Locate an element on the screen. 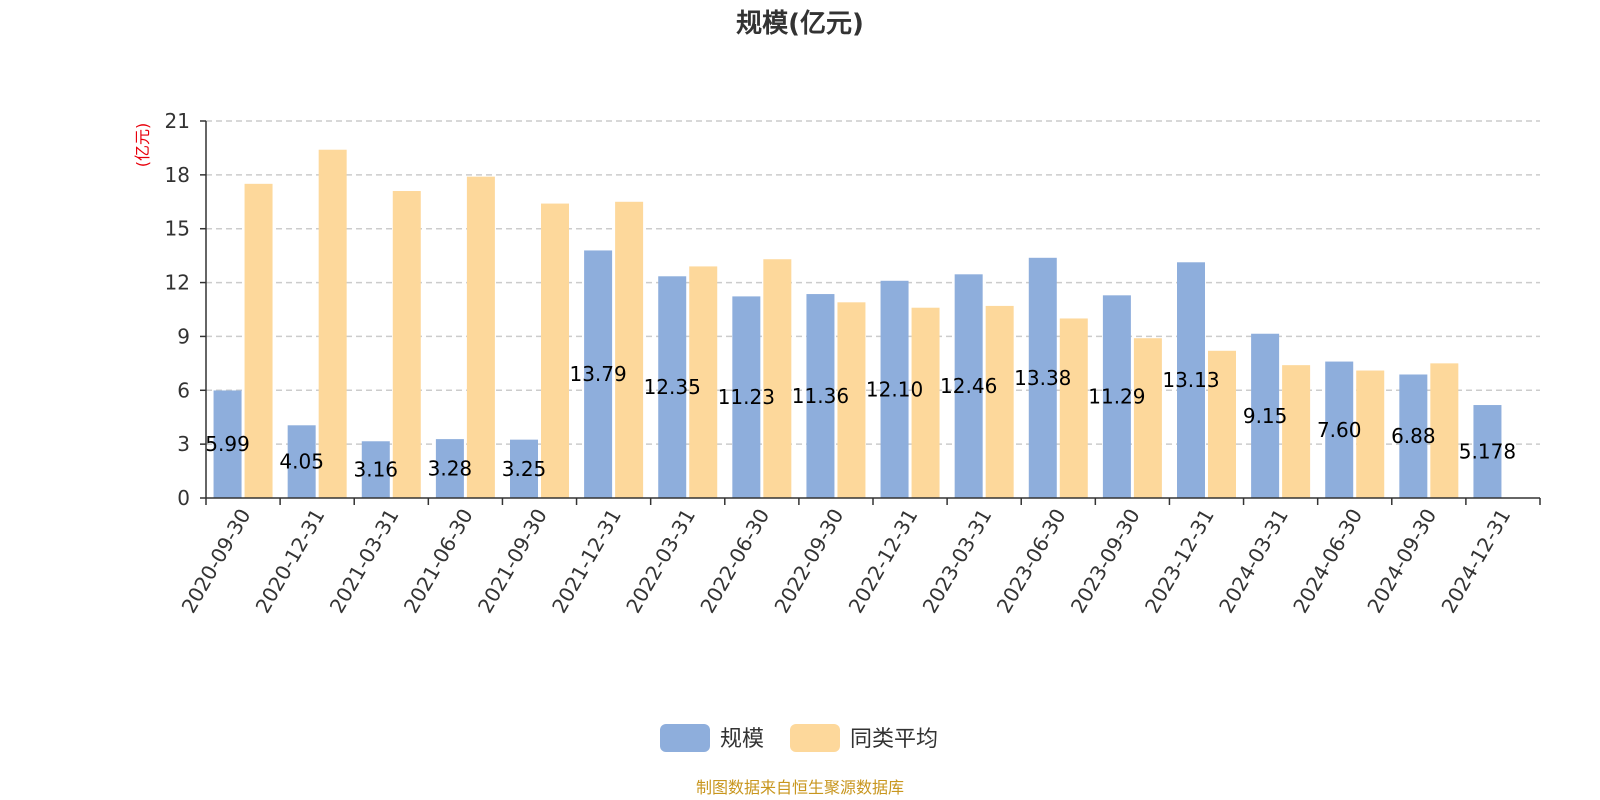 This screenshot has height=800, width=1600. bar-value-label: 9.15 is located at coordinates (1265, 416).